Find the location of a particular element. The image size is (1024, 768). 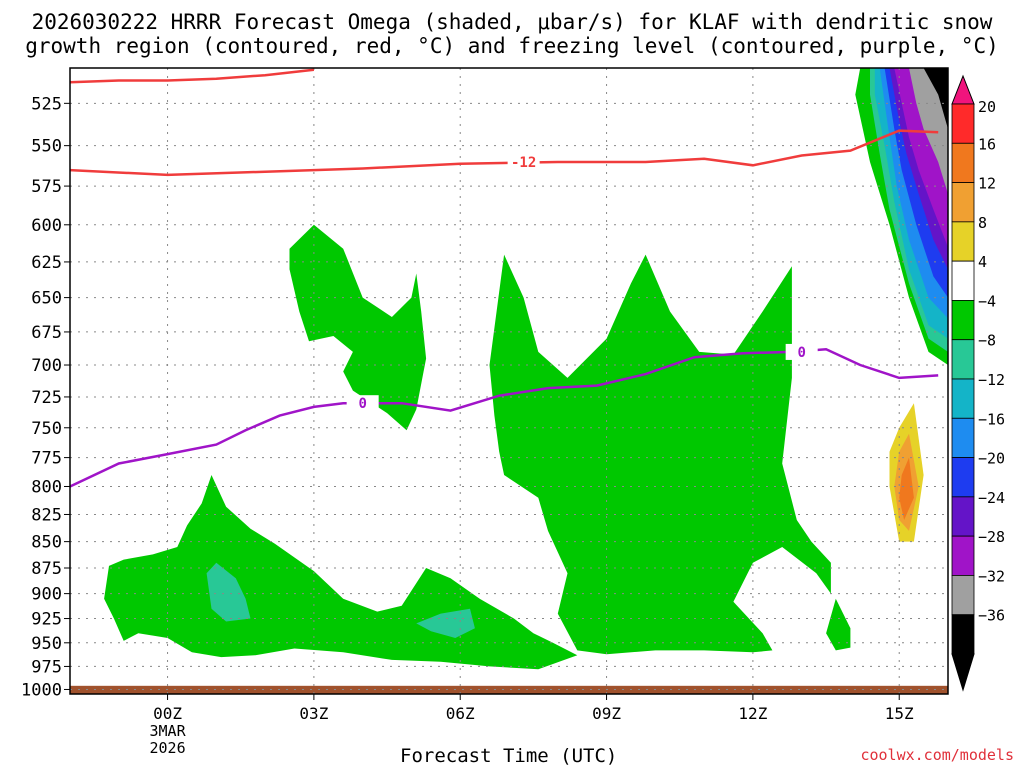

y-tick-label-13: 850 is located at coordinates (46, 543).